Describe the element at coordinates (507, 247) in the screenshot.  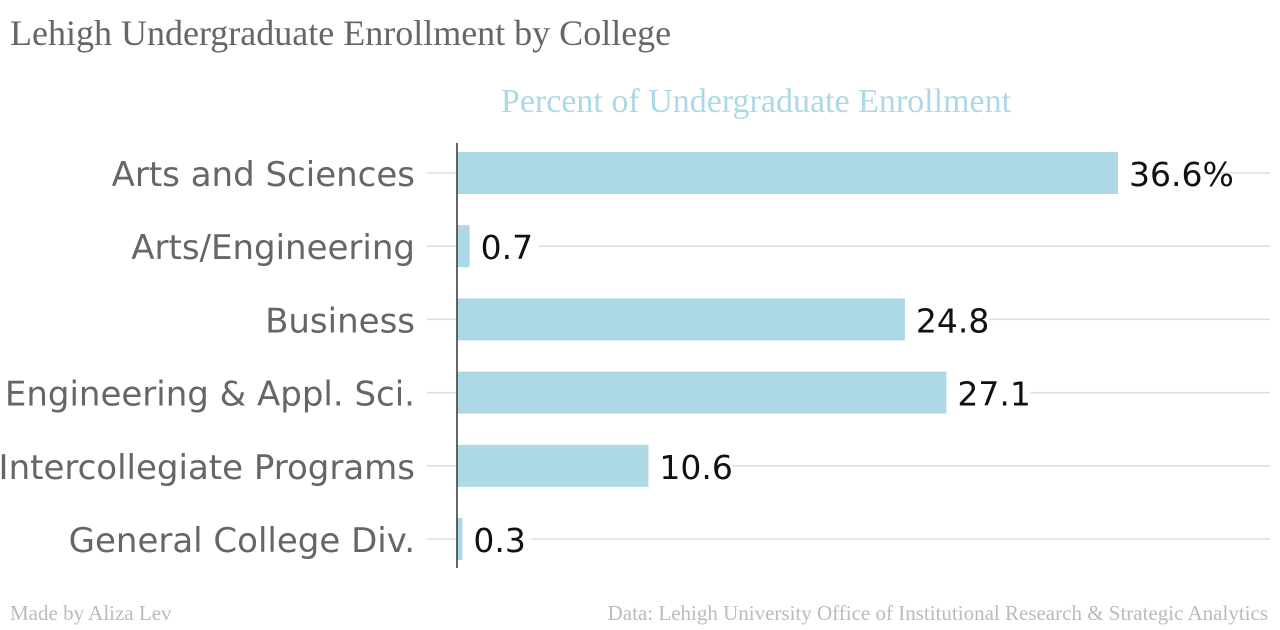
I see `value-label: 0.7` at that location.